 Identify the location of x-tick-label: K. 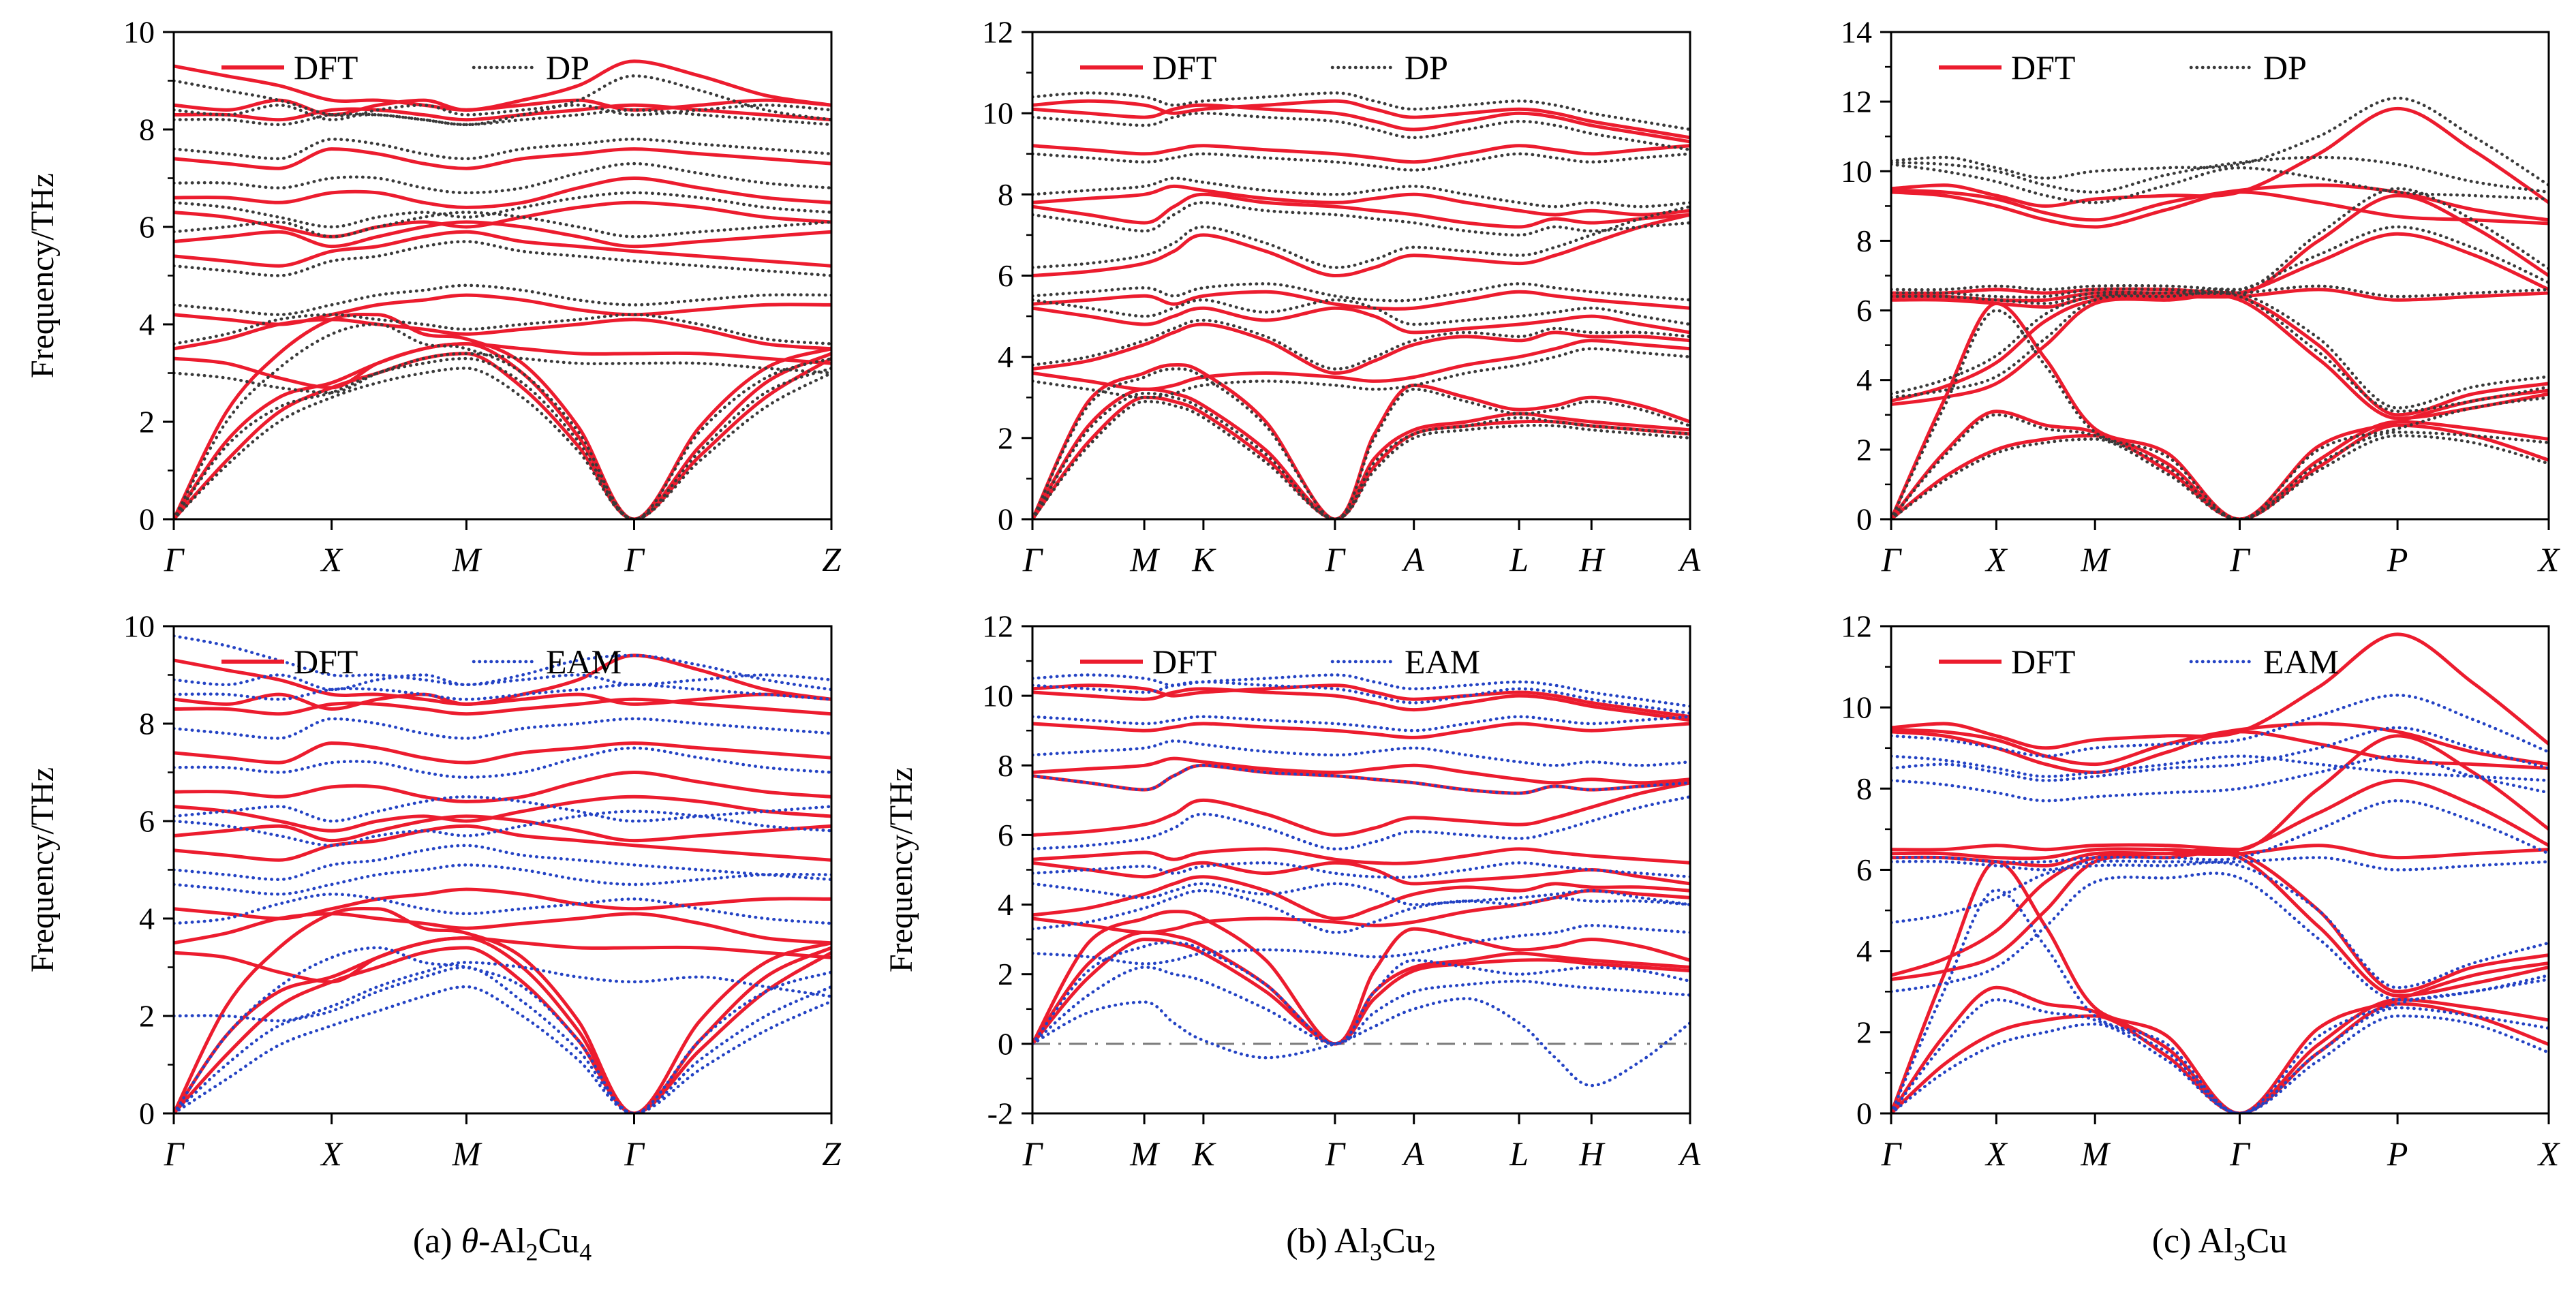
(1203, 1154).